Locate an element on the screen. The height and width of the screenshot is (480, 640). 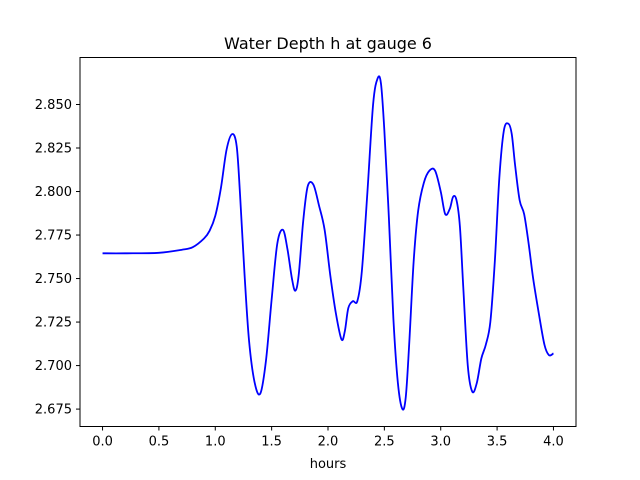
x-tick-label: 2.0 is located at coordinates (328, 442).